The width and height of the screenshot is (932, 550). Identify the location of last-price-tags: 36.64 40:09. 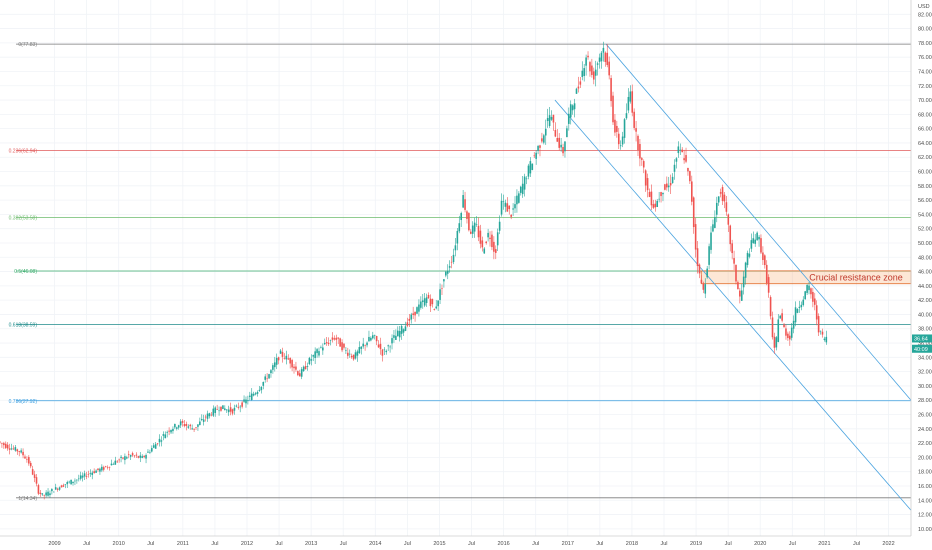
(922, 343).